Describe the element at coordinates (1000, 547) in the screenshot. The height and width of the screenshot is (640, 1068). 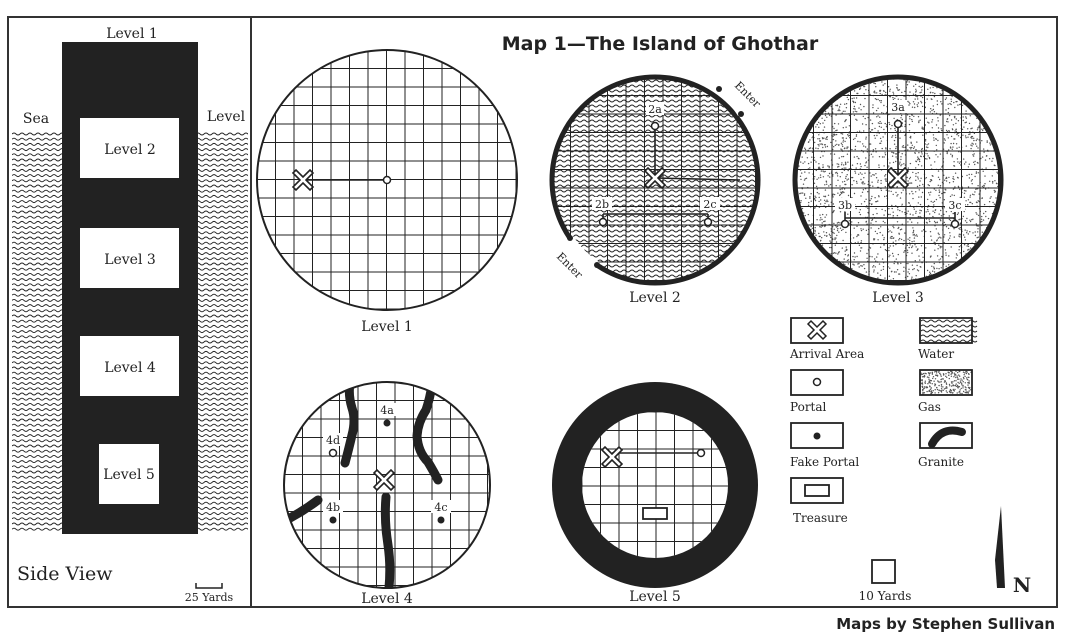
I see `north-arrow-icon` at that location.